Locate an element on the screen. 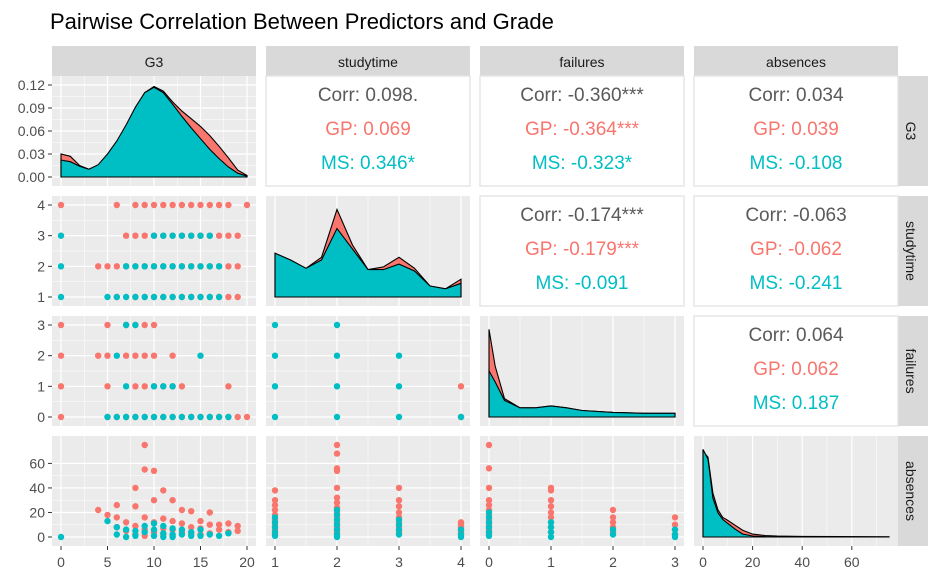  strip-right-label-absences: absences is located at coordinates (911, 491).